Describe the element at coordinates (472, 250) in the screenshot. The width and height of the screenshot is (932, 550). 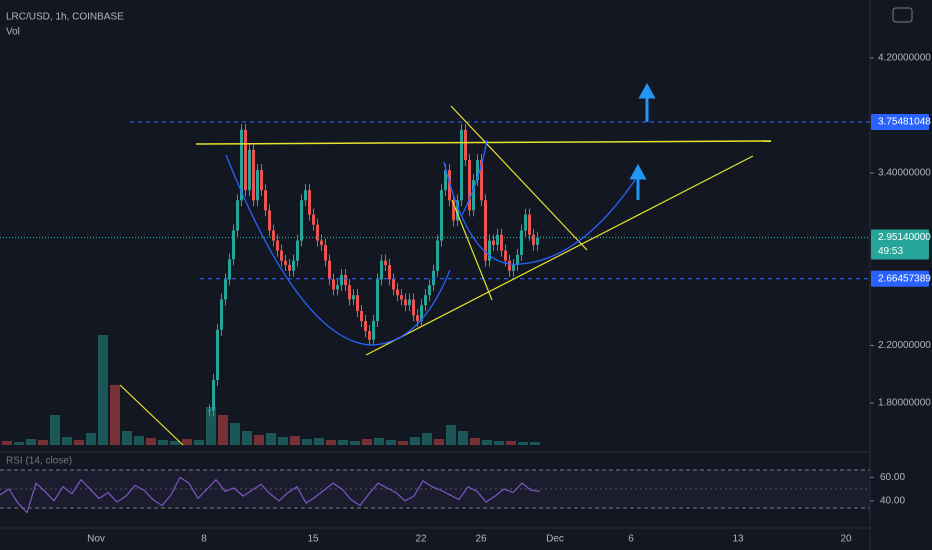
I see `wedge-line` at that location.